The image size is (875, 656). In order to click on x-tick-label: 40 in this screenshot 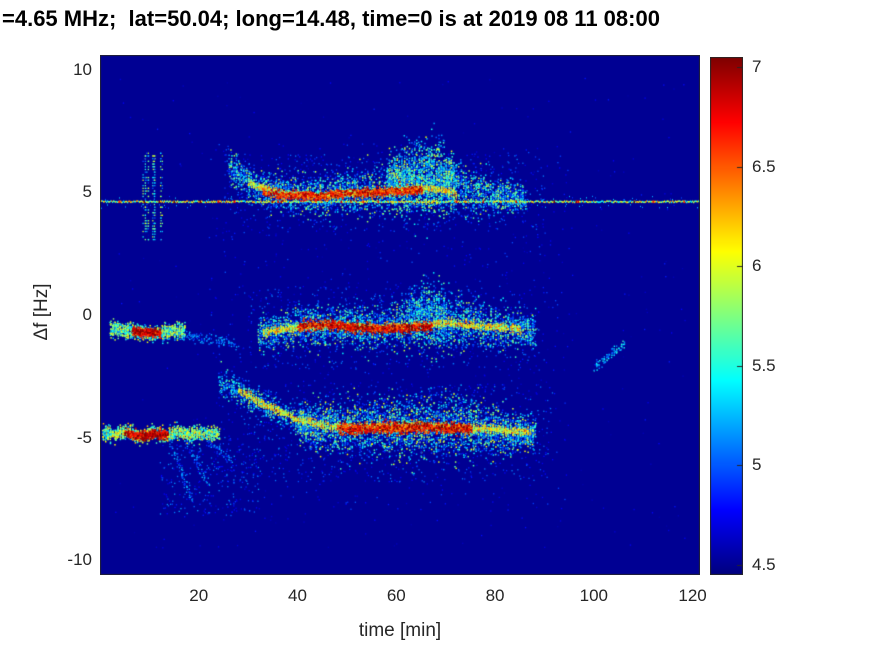, I will do `click(297, 595)`.